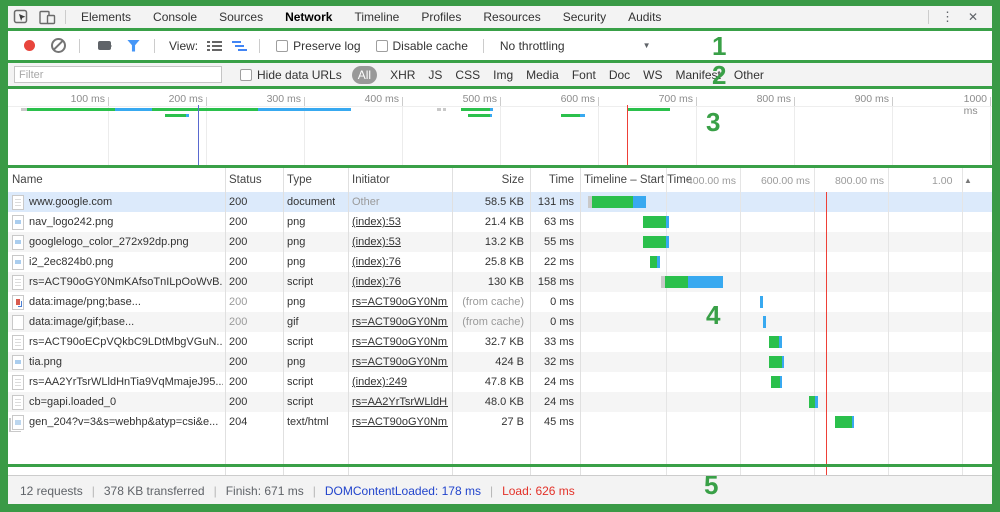 This screenshot has height=512, width=1000. I want to click on record-button, so click(29, 45).